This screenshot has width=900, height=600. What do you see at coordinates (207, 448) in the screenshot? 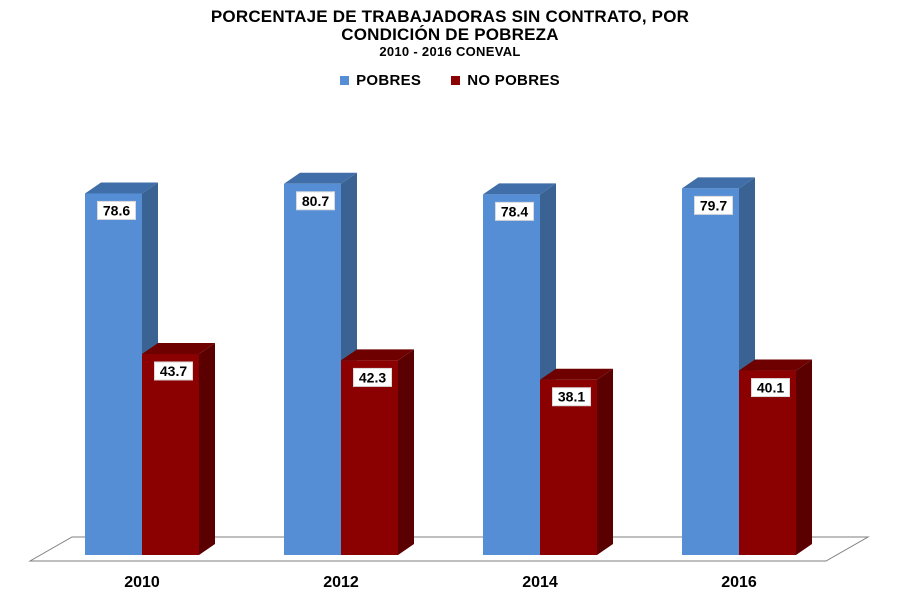
I see `bar-side-no-pobres-2010` at bounding box center [207, 448].